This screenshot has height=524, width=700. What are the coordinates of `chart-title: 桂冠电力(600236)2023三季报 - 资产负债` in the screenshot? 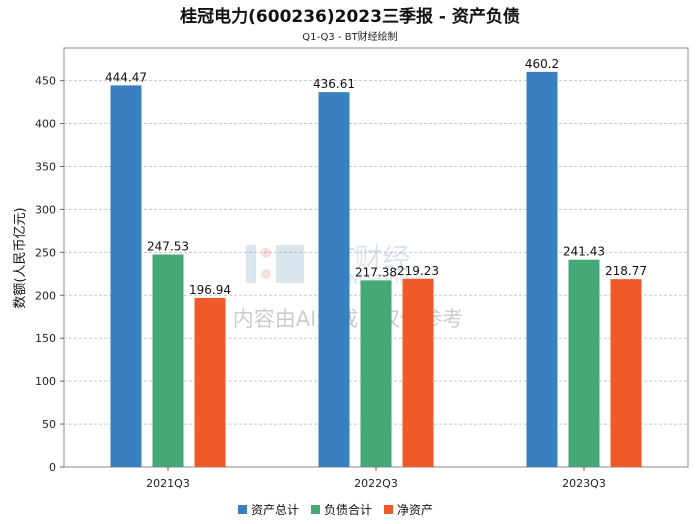 It's located at (349, 16).